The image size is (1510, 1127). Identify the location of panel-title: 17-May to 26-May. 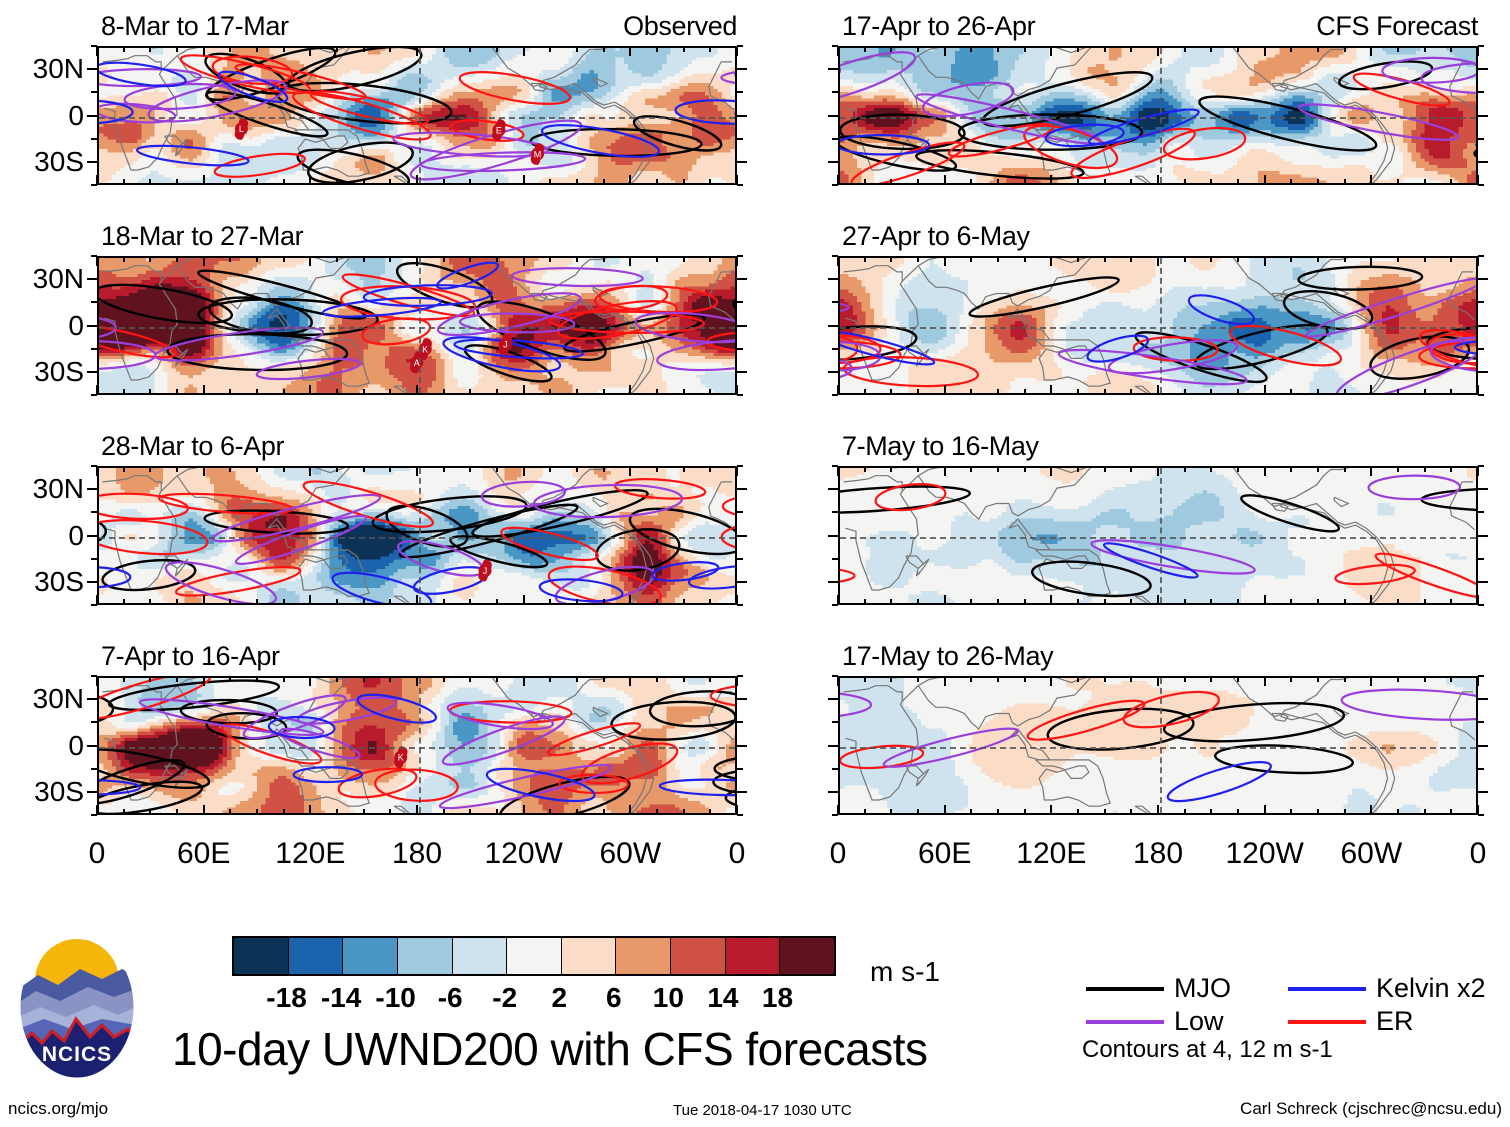
(948, 656).